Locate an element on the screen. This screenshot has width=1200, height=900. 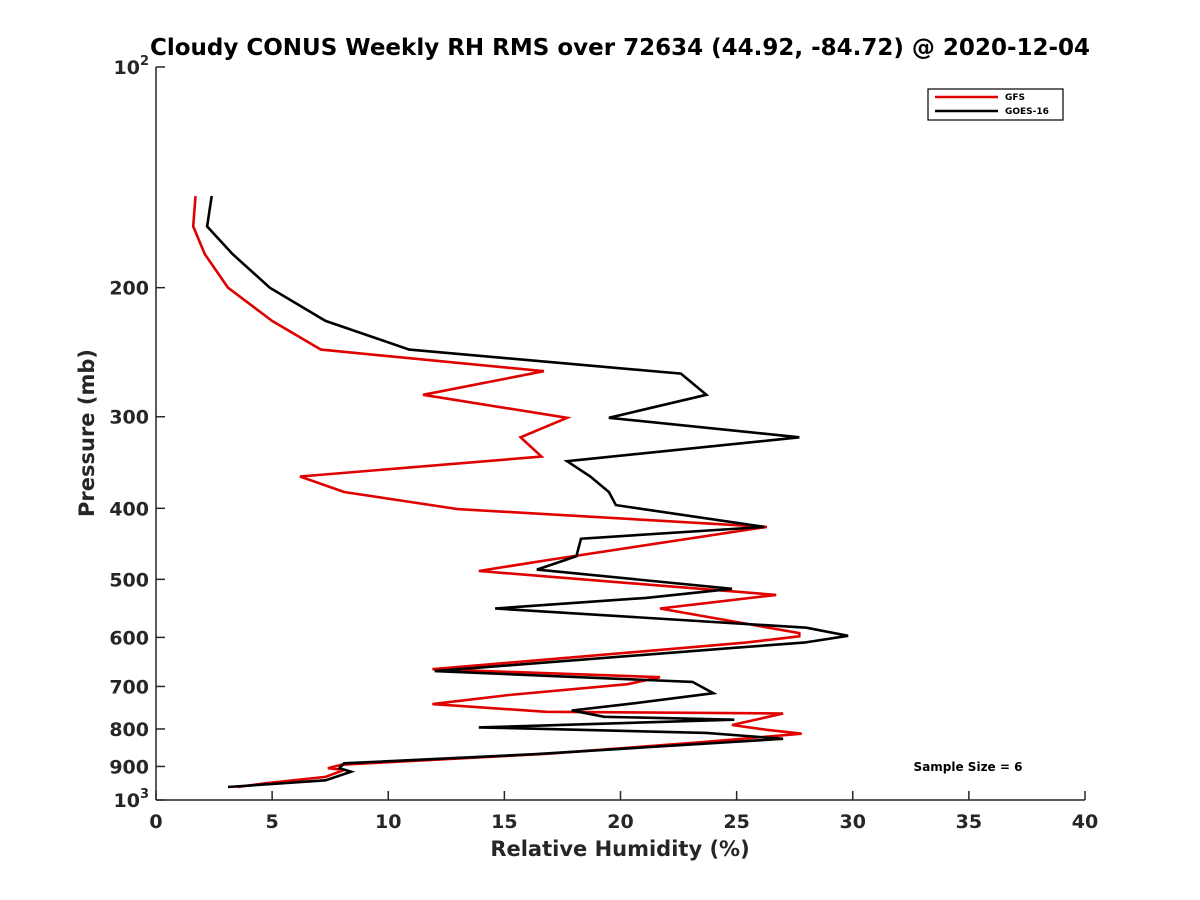
x-tick-label: 20 is located at coordinates (620, 822).